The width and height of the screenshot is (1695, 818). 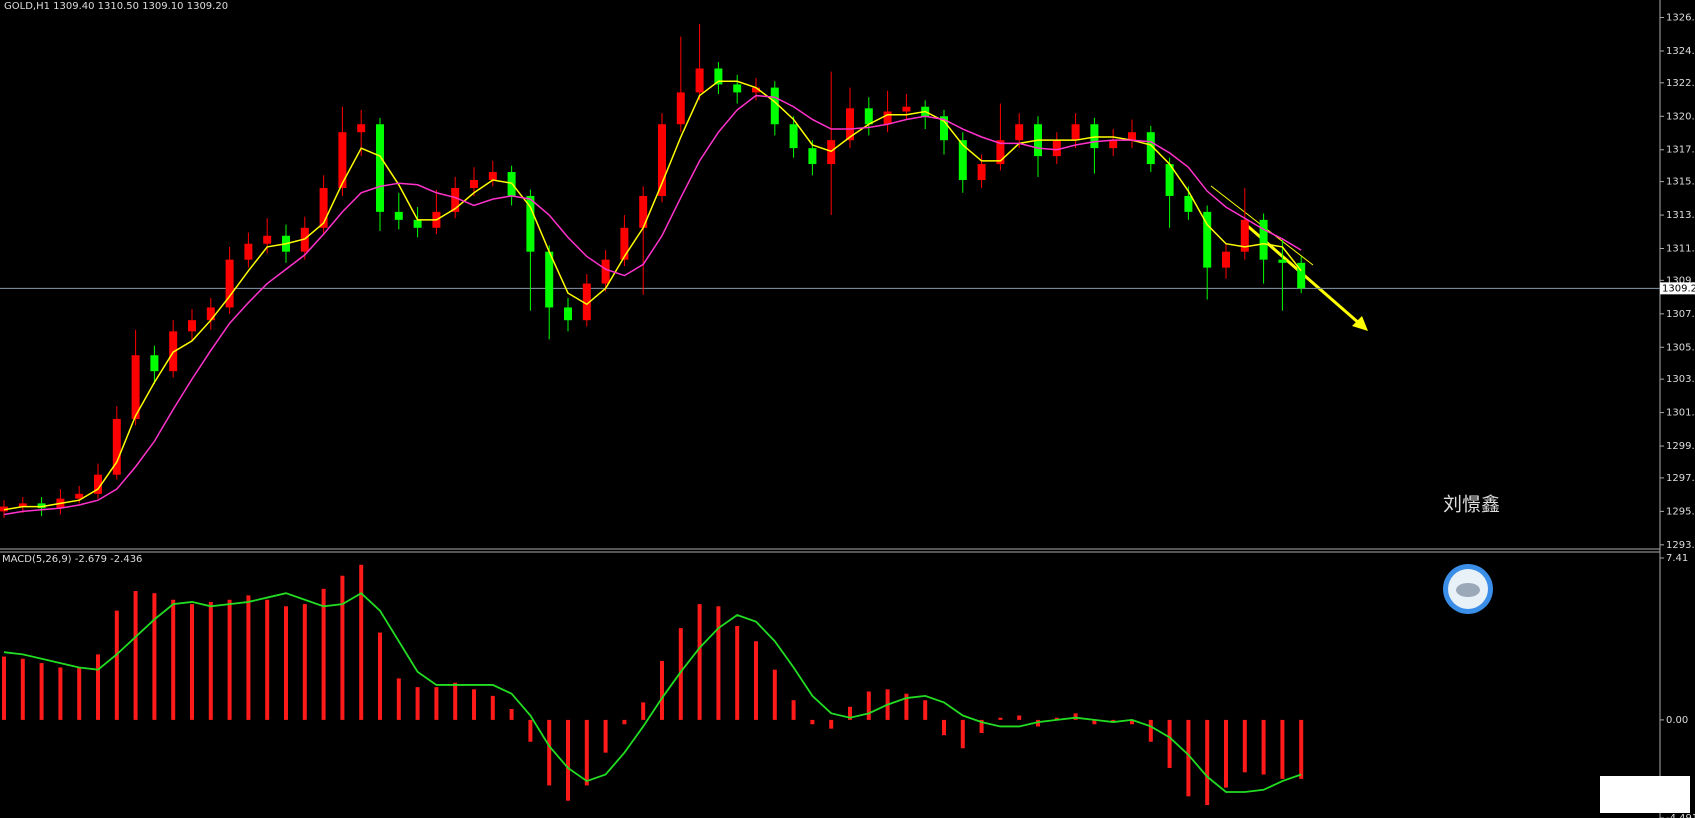 What do you see at coordinates (1677, 720) in the screenshot?
I see `y-tick-label: 0.00` at bounding box center [1677, 720].